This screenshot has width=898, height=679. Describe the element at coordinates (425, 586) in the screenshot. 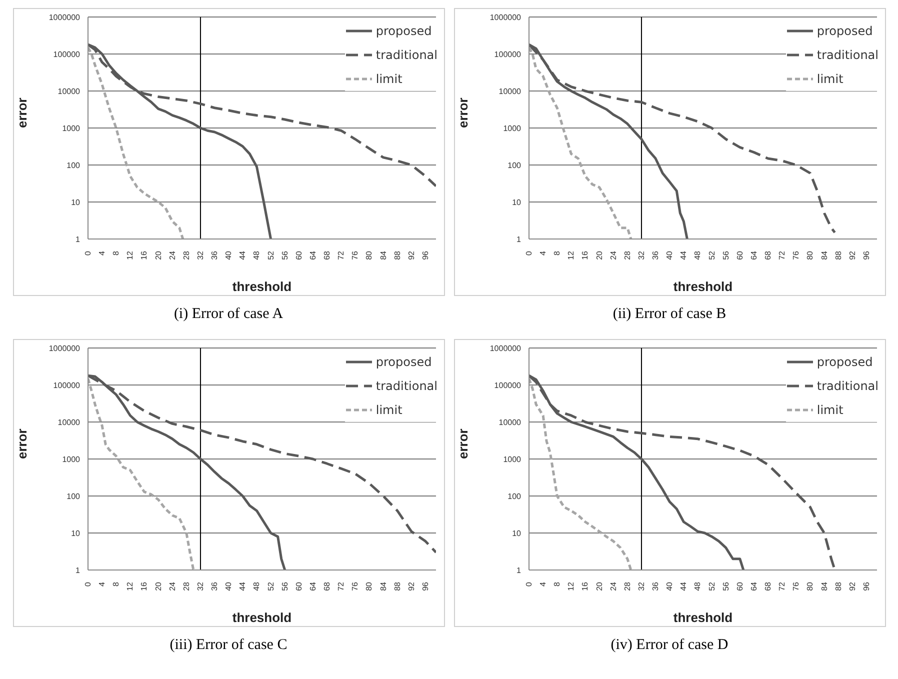

I see `x-tick-label: 96` at that location.